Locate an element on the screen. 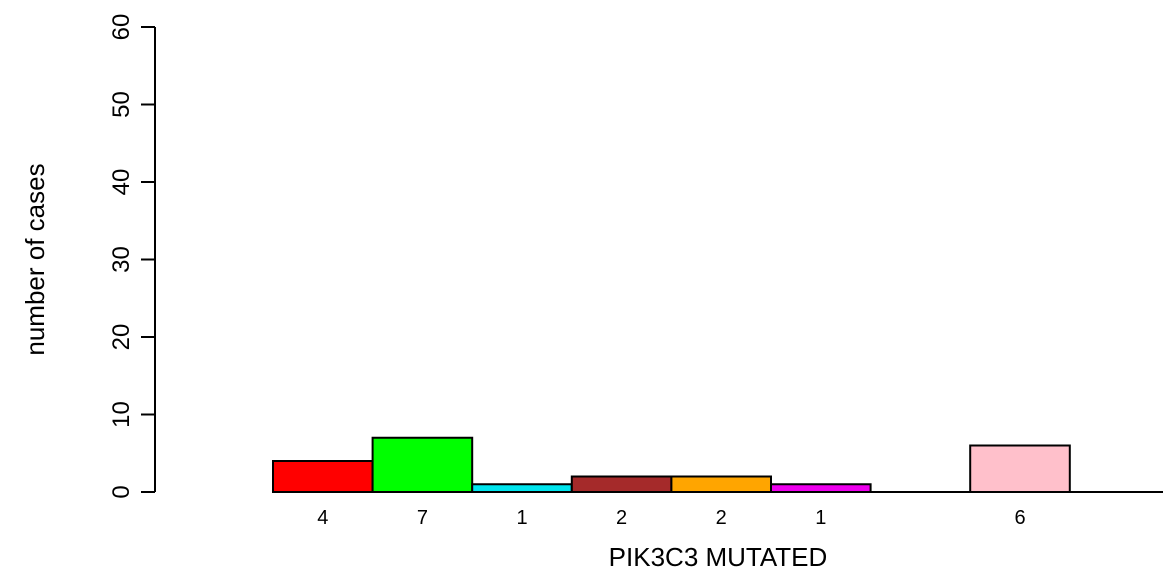  y-tick-label: 40 is located at coordinates (121, 182).